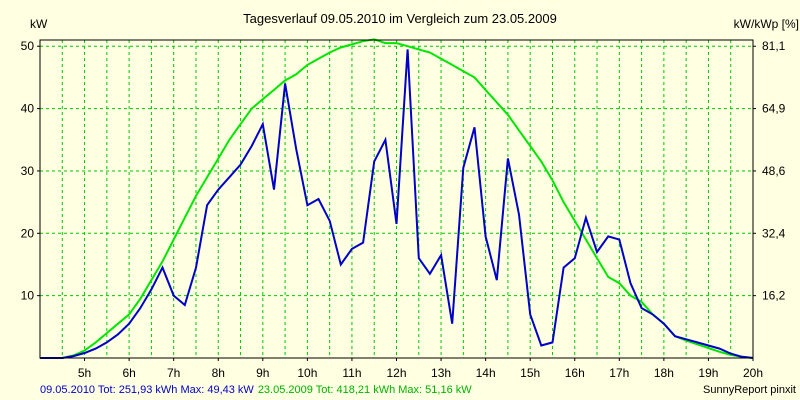 The width and height of the screenshot is (800, 400). I want to click on legend-2009: 23.05.2009 Tot: 418,21 kWh Max: 51,16 kW, so click(365, 390).